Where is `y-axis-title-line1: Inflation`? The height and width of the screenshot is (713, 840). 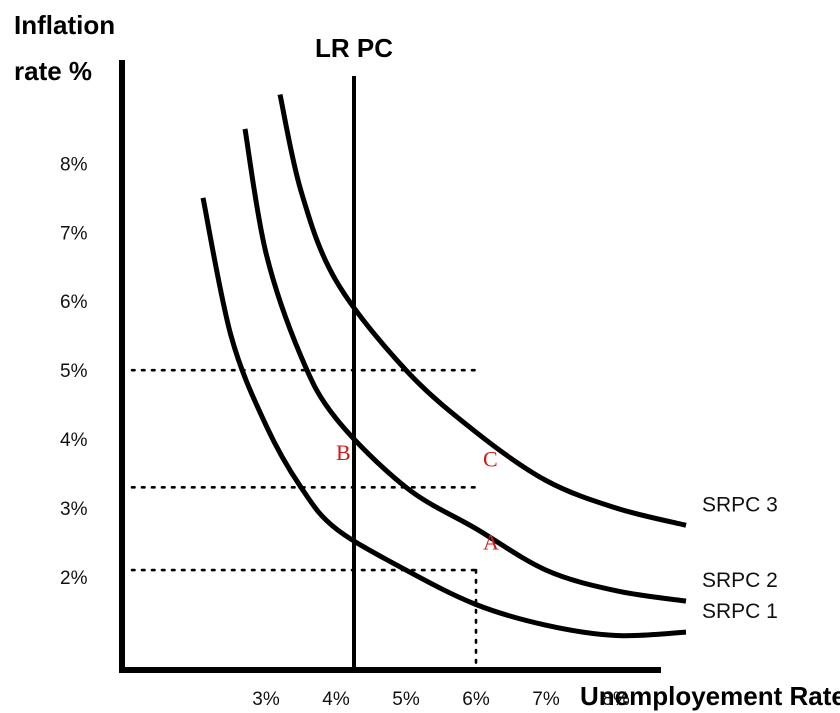
y-axis-title-line1: Inflation is located at coordinates (64, 25).